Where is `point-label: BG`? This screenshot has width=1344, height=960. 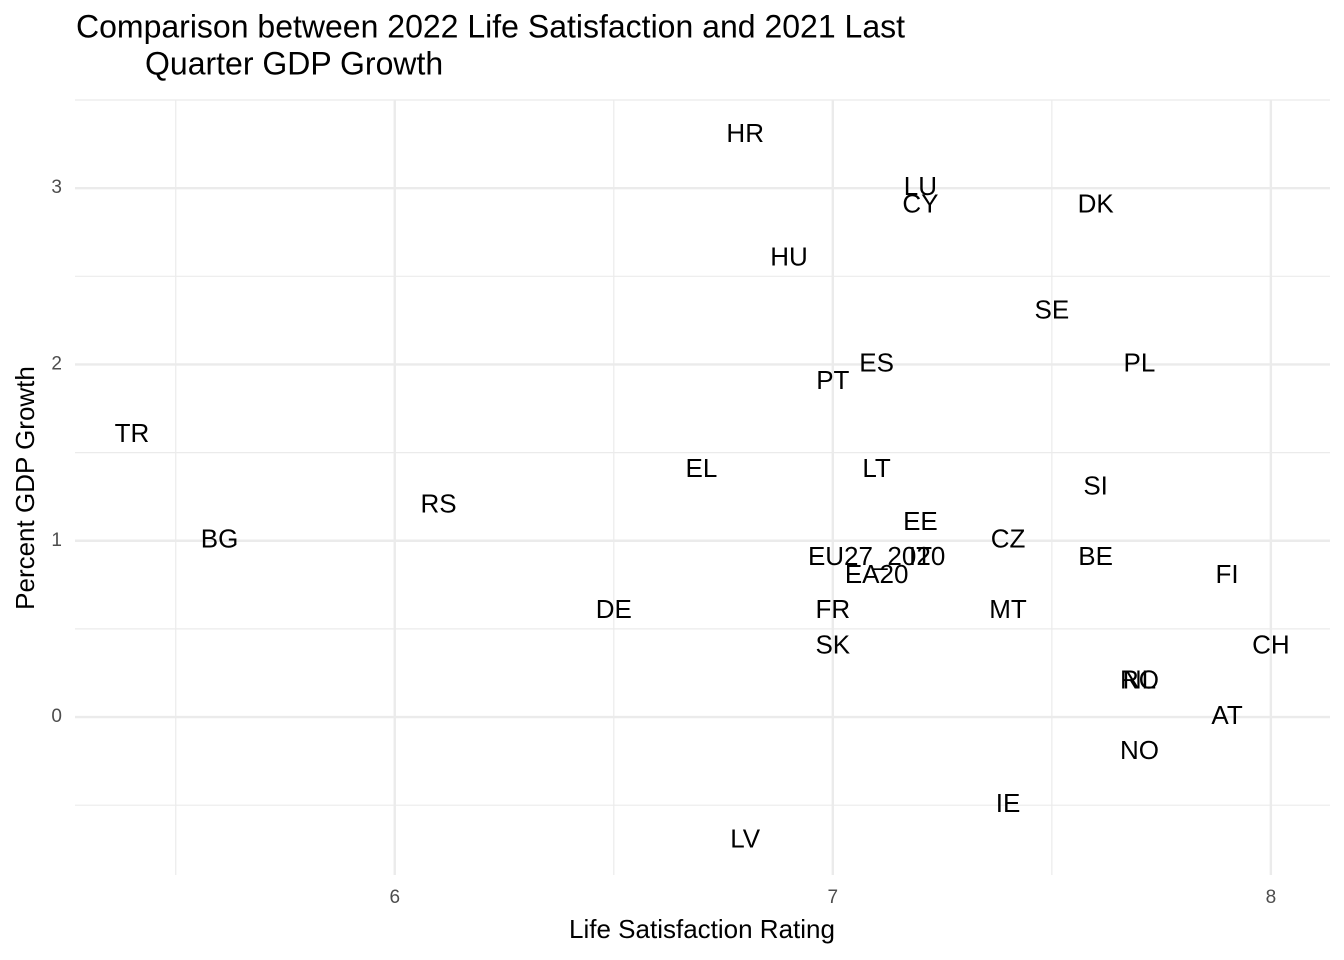
point-label: BG is located at coordinates (220, 539).